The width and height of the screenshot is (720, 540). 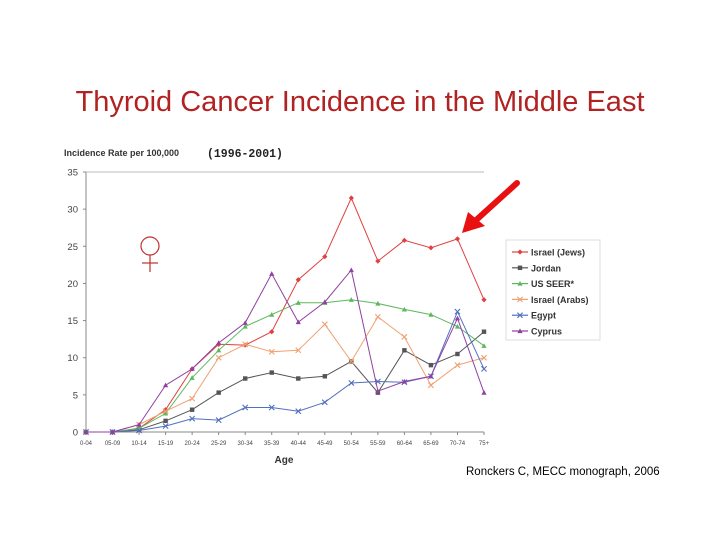 What do you see at coordinates (75, 395) in the screenshot?
I see `y-tick-label: 5` at bounding box center [75, 395].